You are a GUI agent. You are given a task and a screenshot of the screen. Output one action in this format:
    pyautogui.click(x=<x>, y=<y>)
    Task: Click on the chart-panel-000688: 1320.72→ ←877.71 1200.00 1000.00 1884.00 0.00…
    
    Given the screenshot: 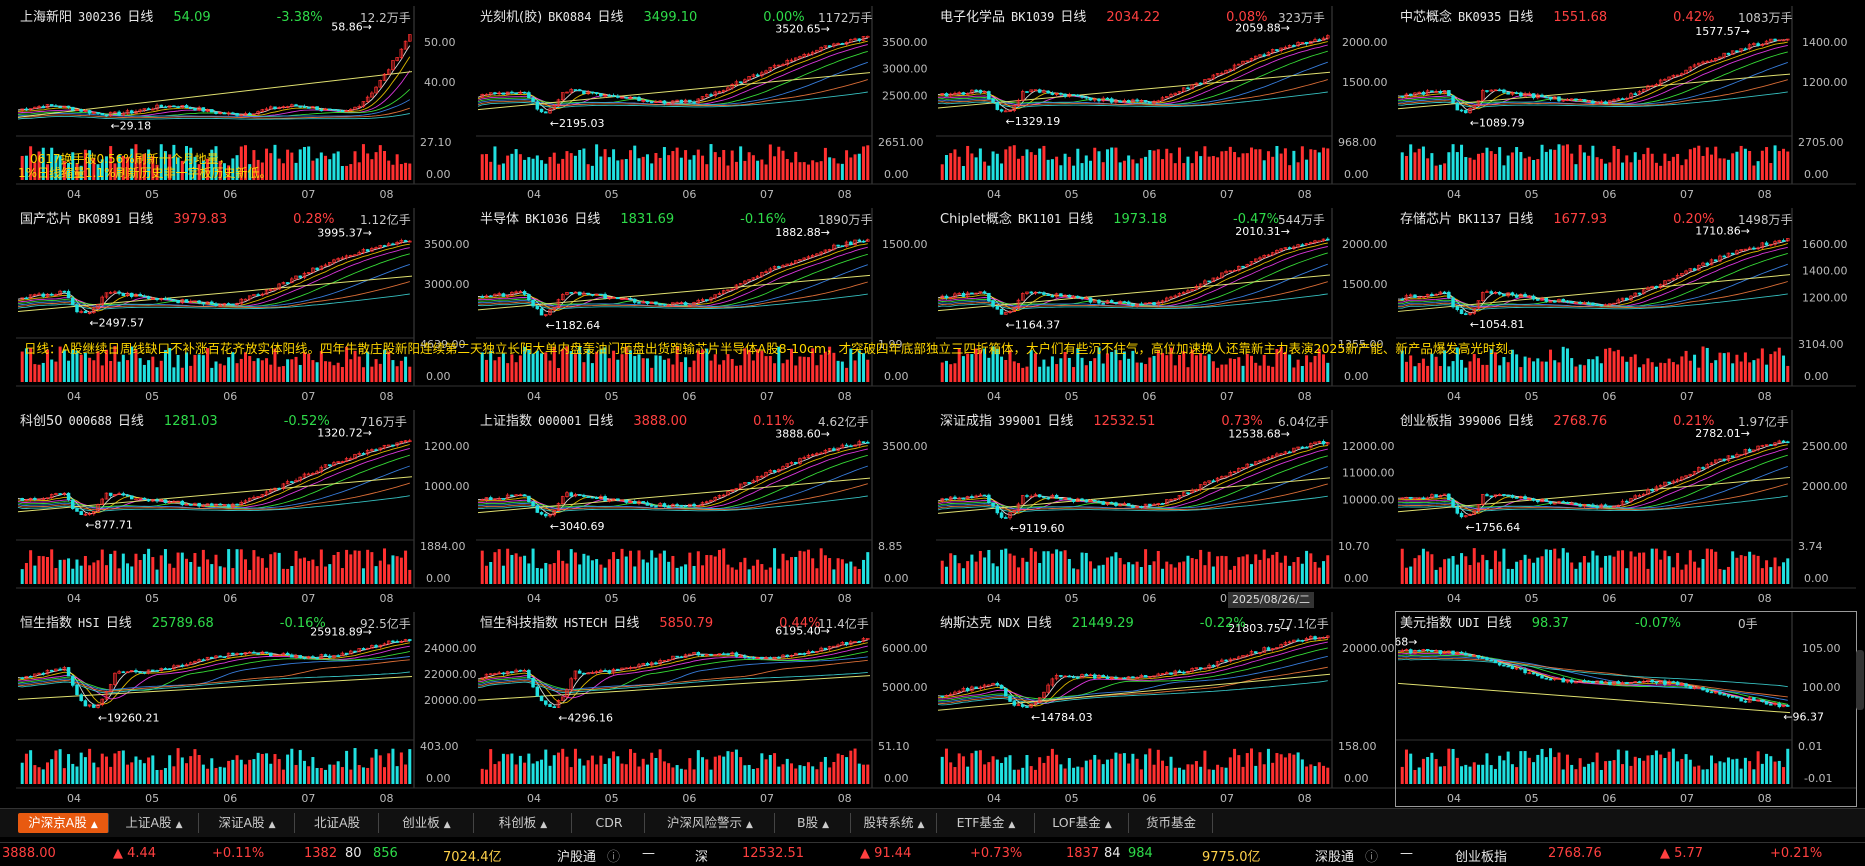 What is the action you would take?
    pyautogui.click(x=247, y=508)
    